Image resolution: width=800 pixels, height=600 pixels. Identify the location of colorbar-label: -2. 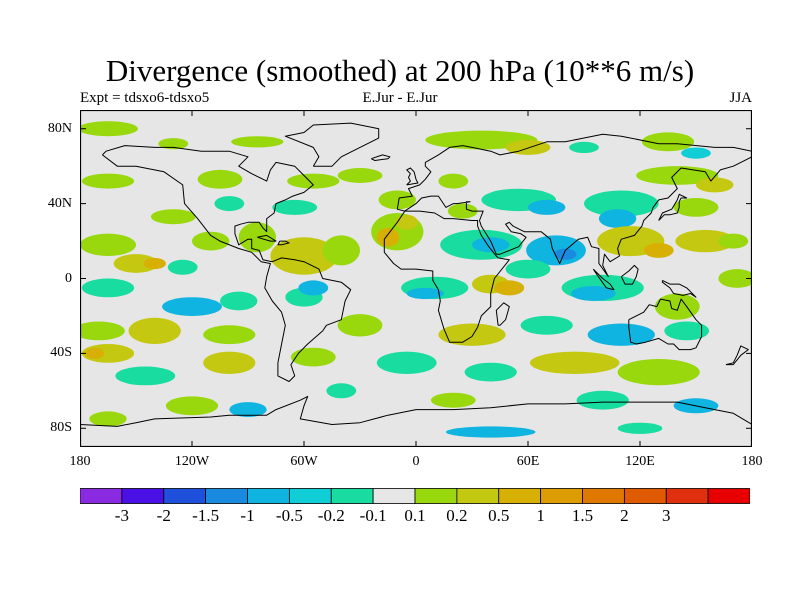
(163, 515).